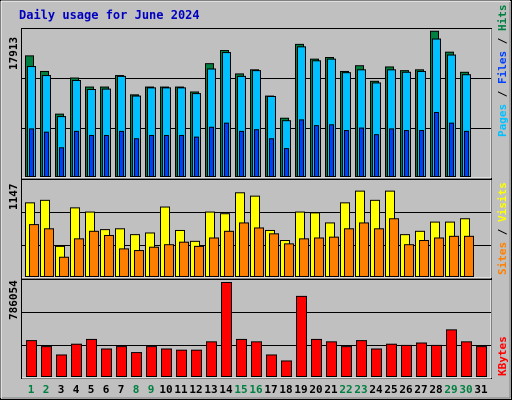  What do you see at coordinates (435, 389) in the screenshot?
I see `x-tick-day-28: 28` at bounding box center [435, 389].